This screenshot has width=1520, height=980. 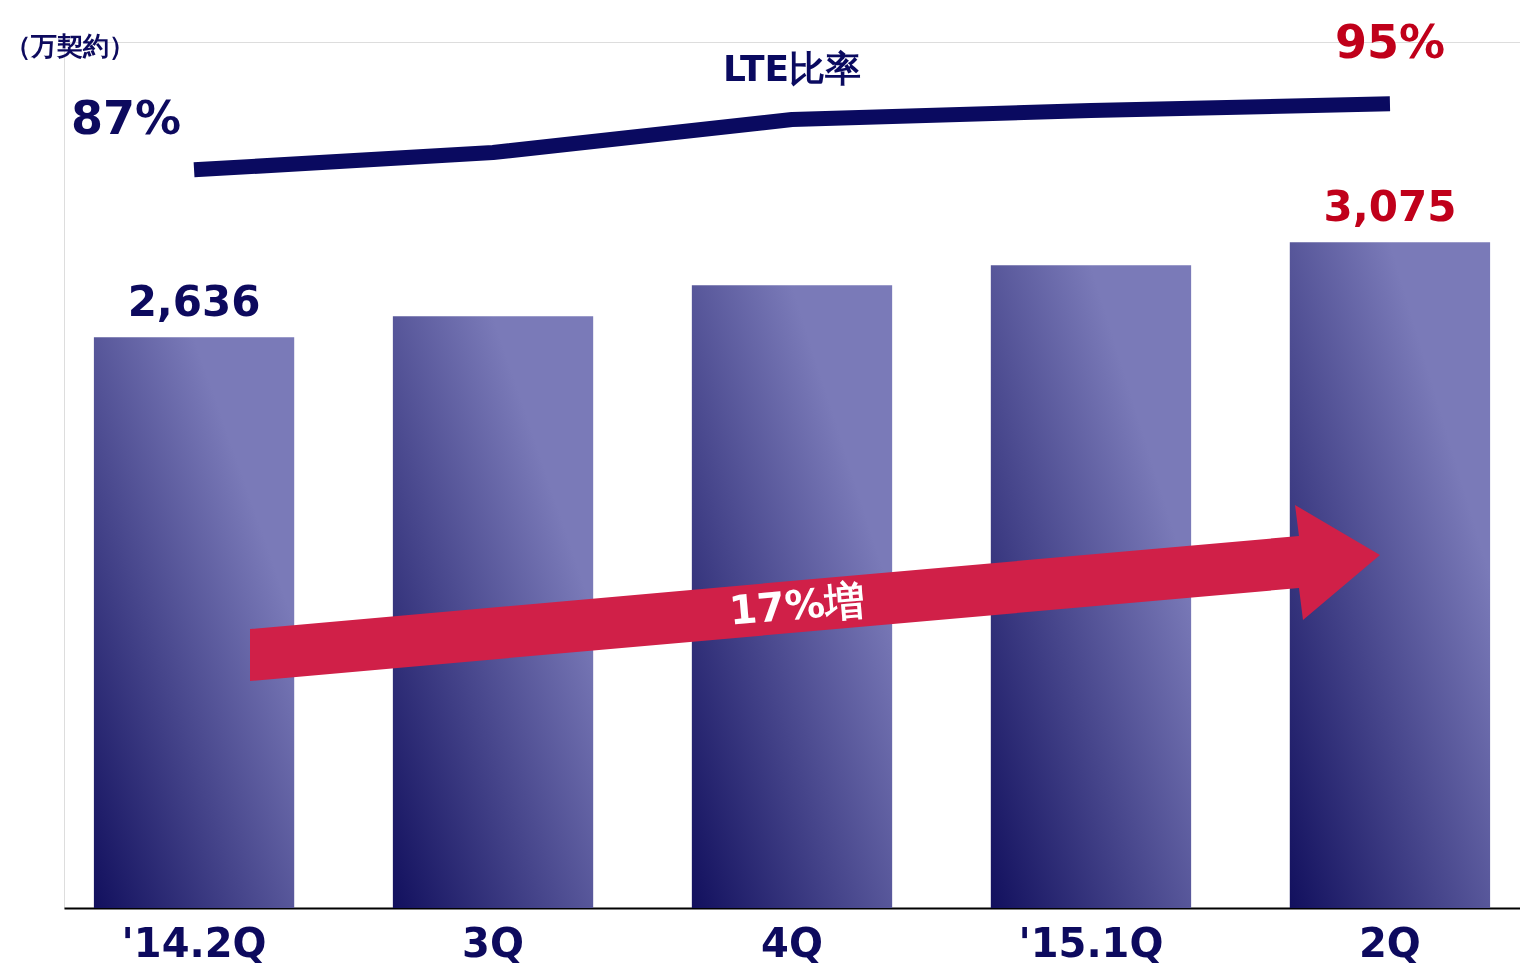 I want to click on x-tick-label: '15.1Q, so click(x=1091, y=942).